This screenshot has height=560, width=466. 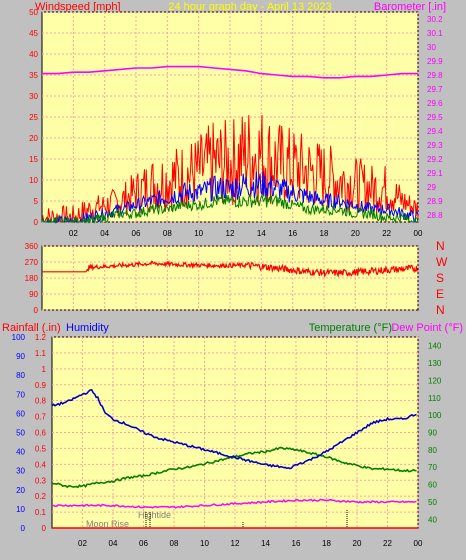 What do you see at coordinates (440, 310) in the screenshot?
I see `compass-label-n-bottom: N` at bounding box center [440, 310].